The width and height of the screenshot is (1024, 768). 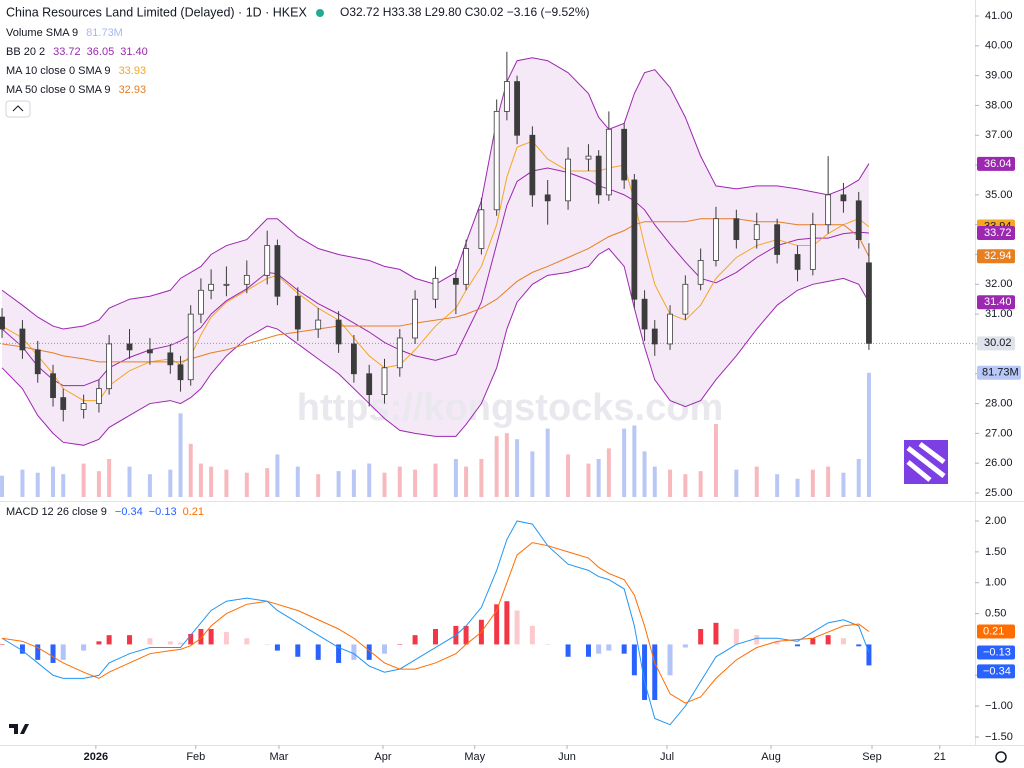 I want to click on y-tick-label: 26.00, so click(x=999, y=463).